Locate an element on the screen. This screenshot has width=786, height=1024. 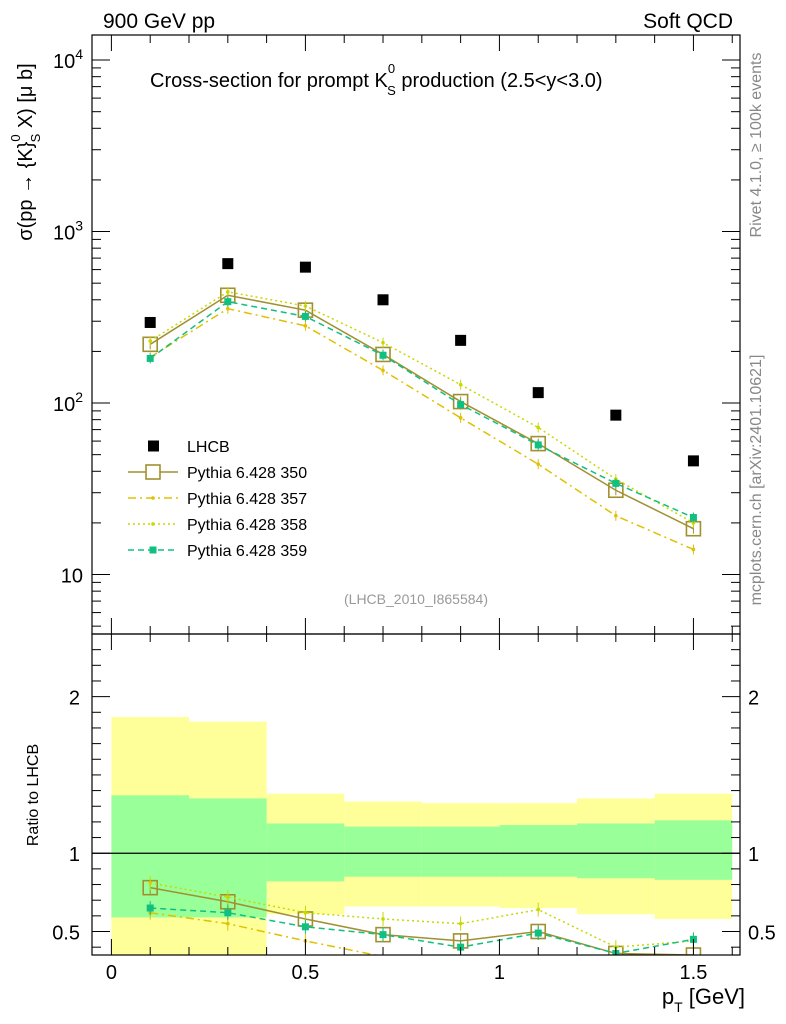
header-left: 900 GeV pp is located at coordinates (159, 21).